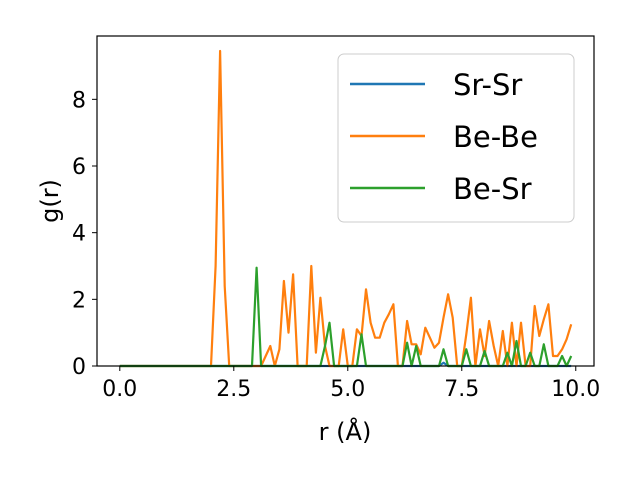 This screenshot has height=480, width=640. What do you see at coordinates (79, 167) in the screenshot?
I see `y-tick-label: 6` at bounding box center [79, 167].